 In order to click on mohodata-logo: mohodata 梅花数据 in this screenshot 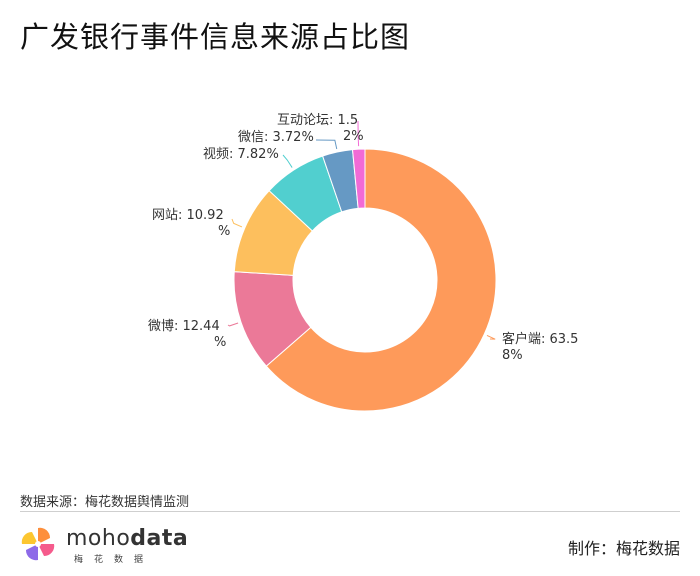, I will do `click(104, 544)`.